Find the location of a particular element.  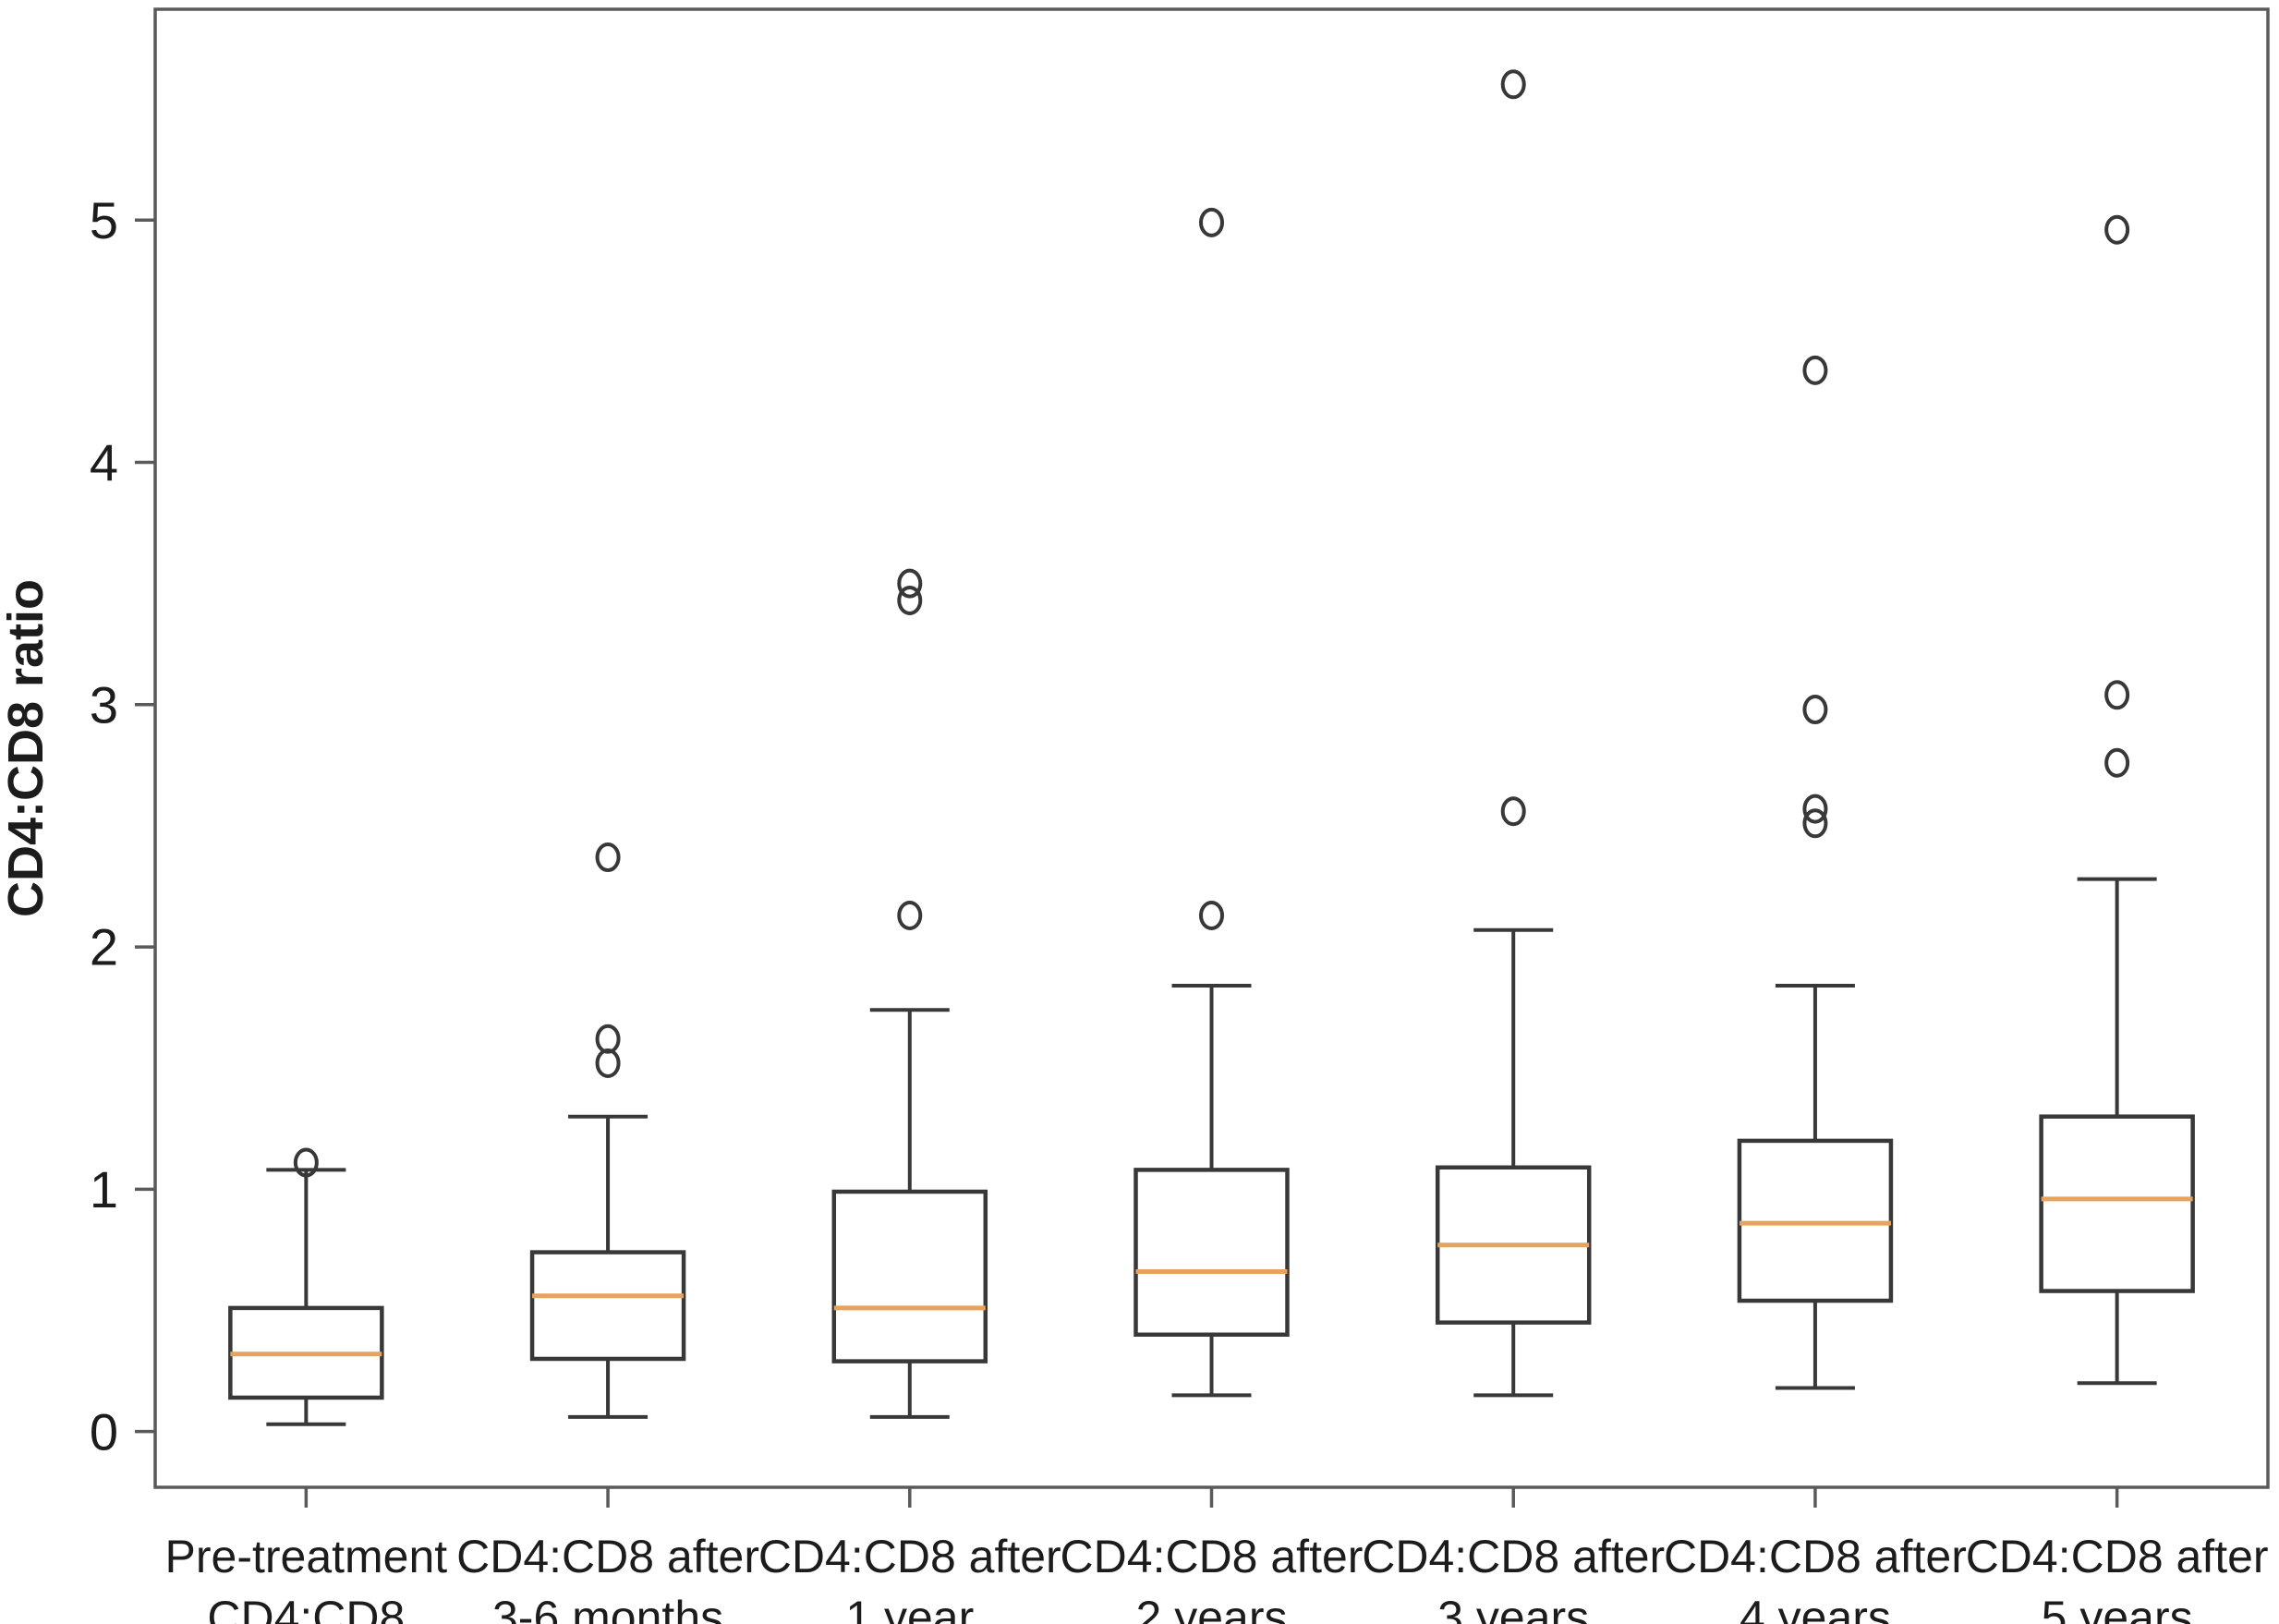

y-tick-label: 2 is located at coordinates (104, 947).